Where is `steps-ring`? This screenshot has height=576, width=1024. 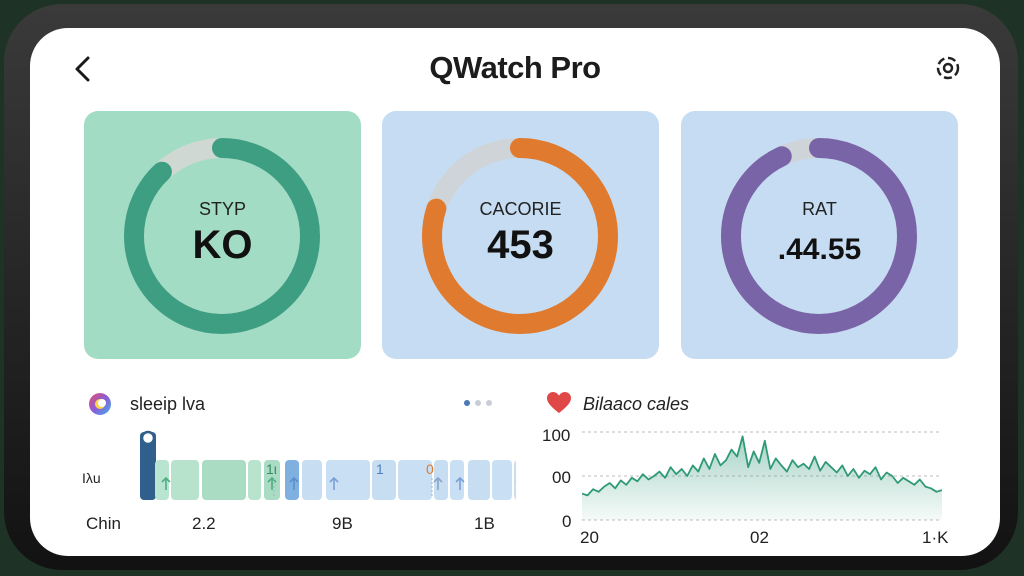
steps-ring is located at coordinates (222, 236).